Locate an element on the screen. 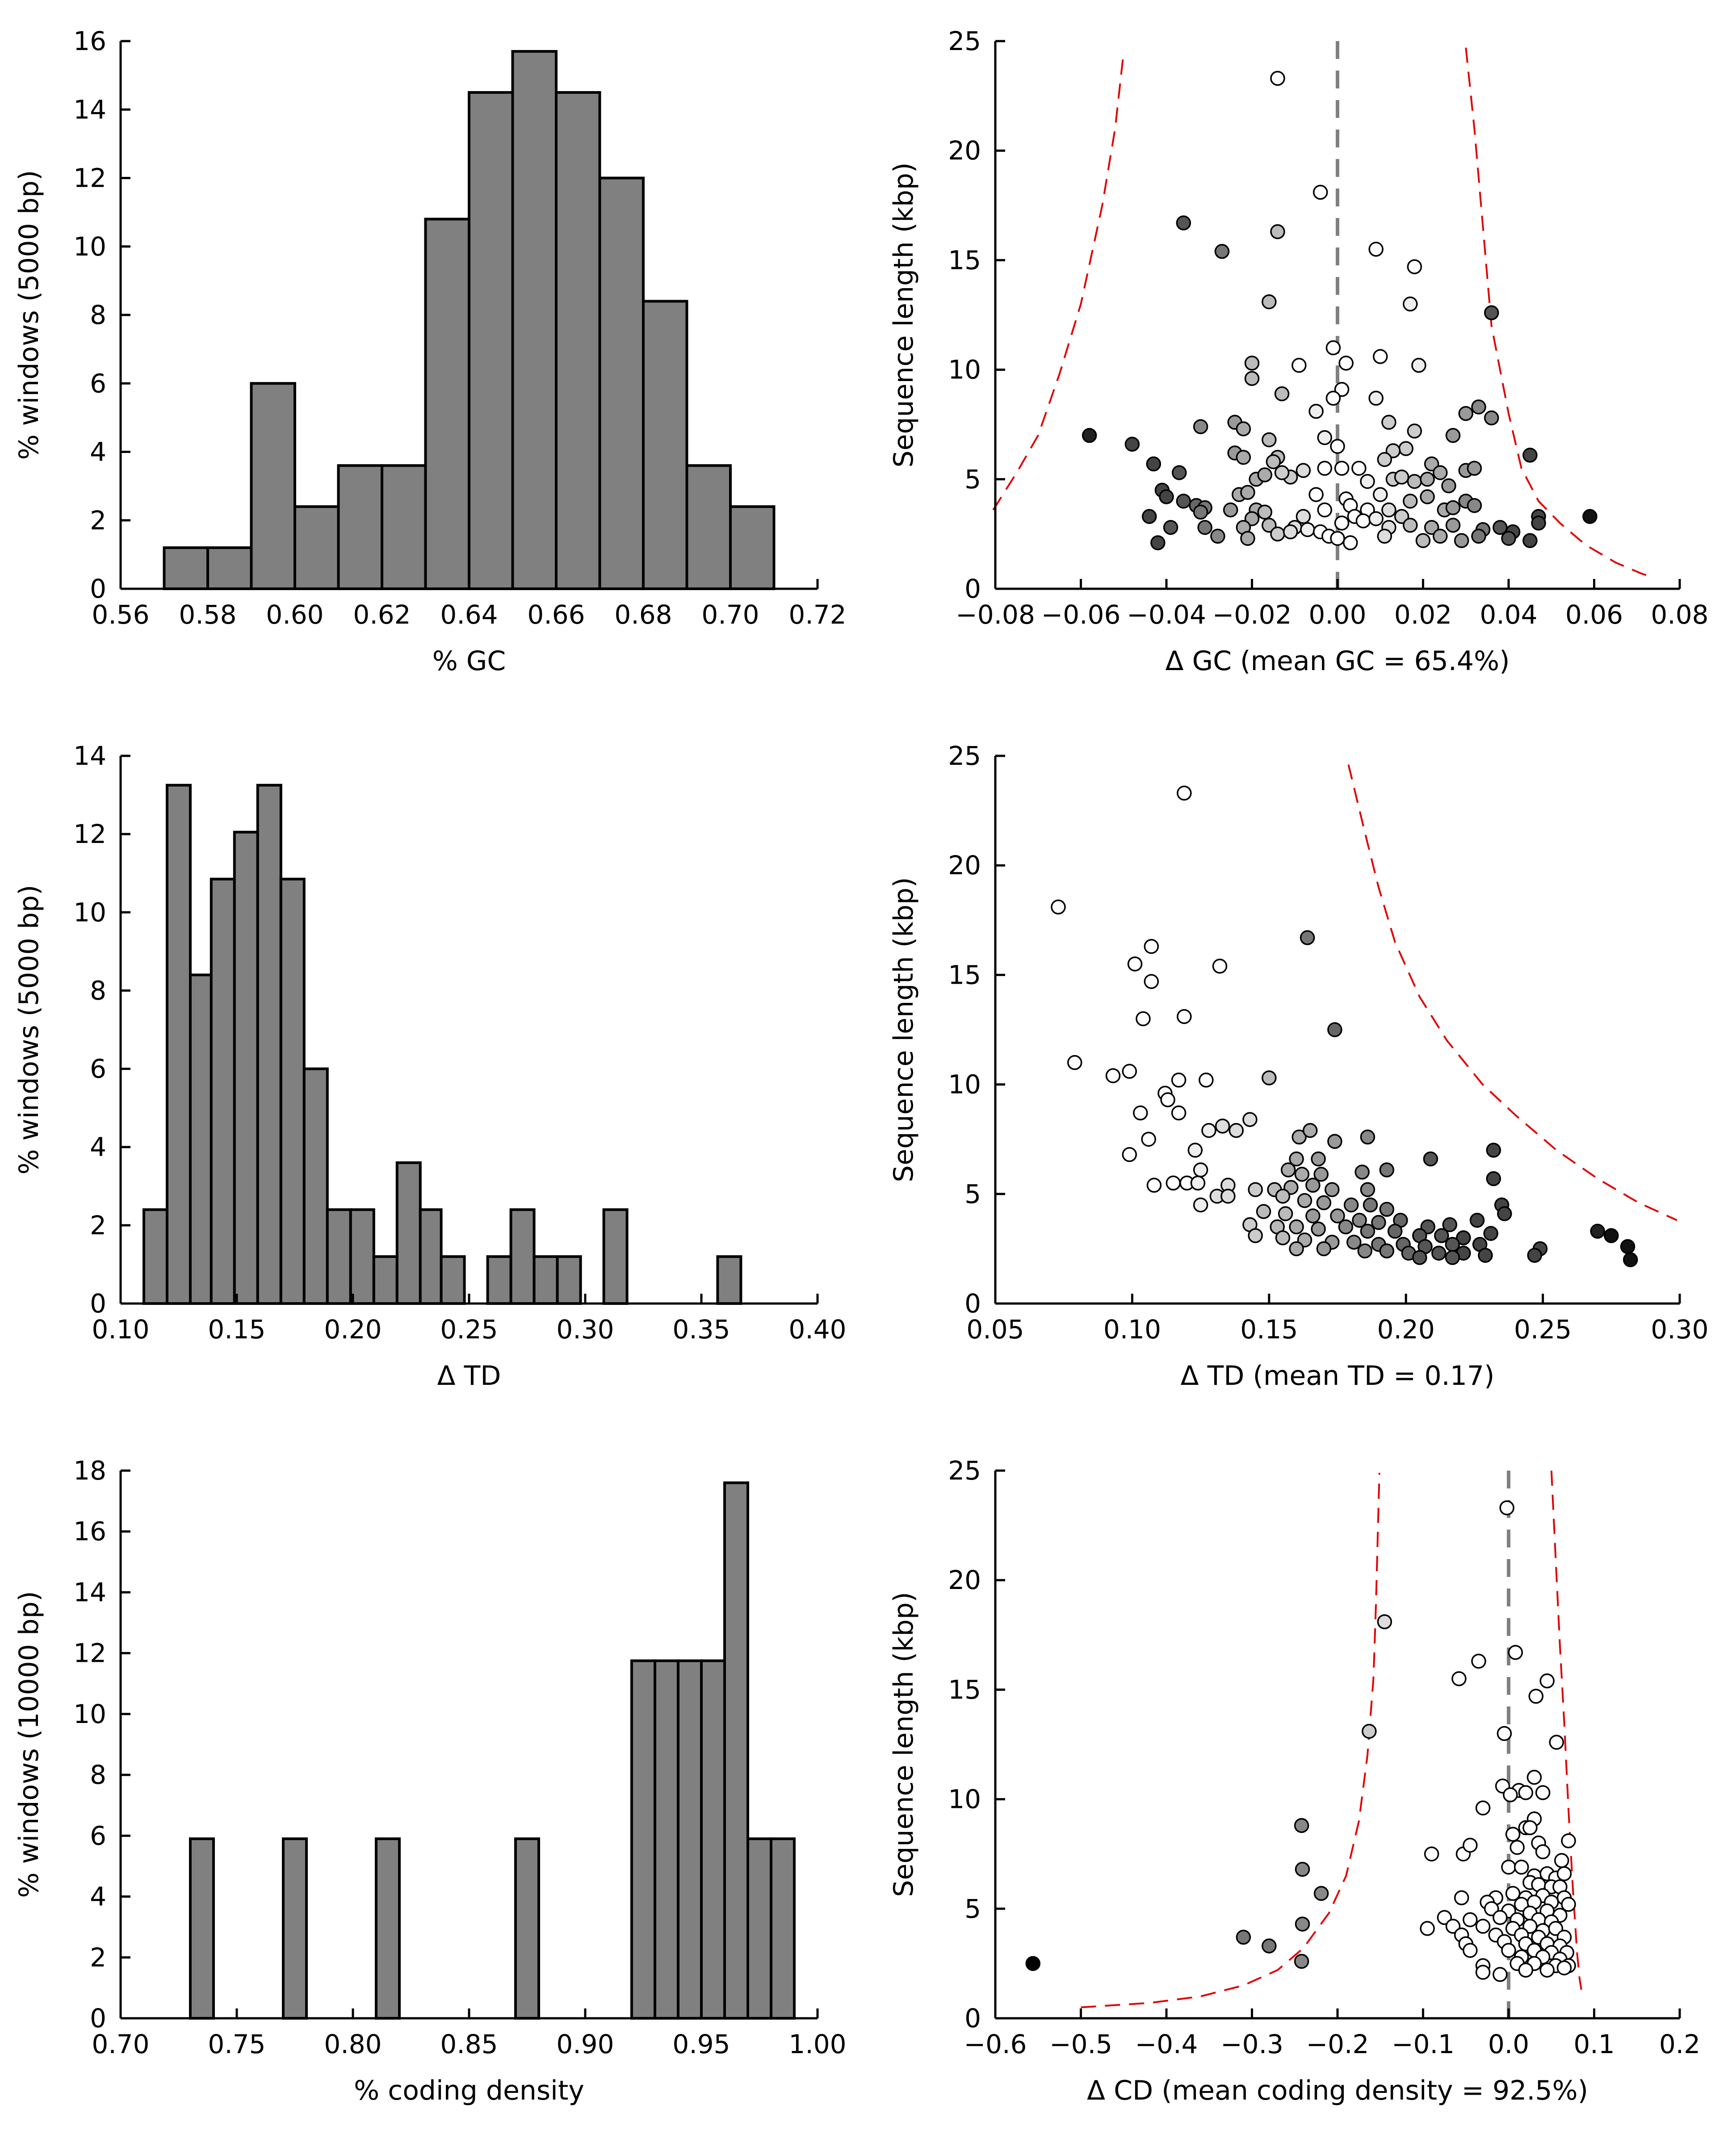 Image resolution: width=1736 pixels, height=2138 pixels. x-tick-label: 0.10 is located at coordinates (120, 1330).